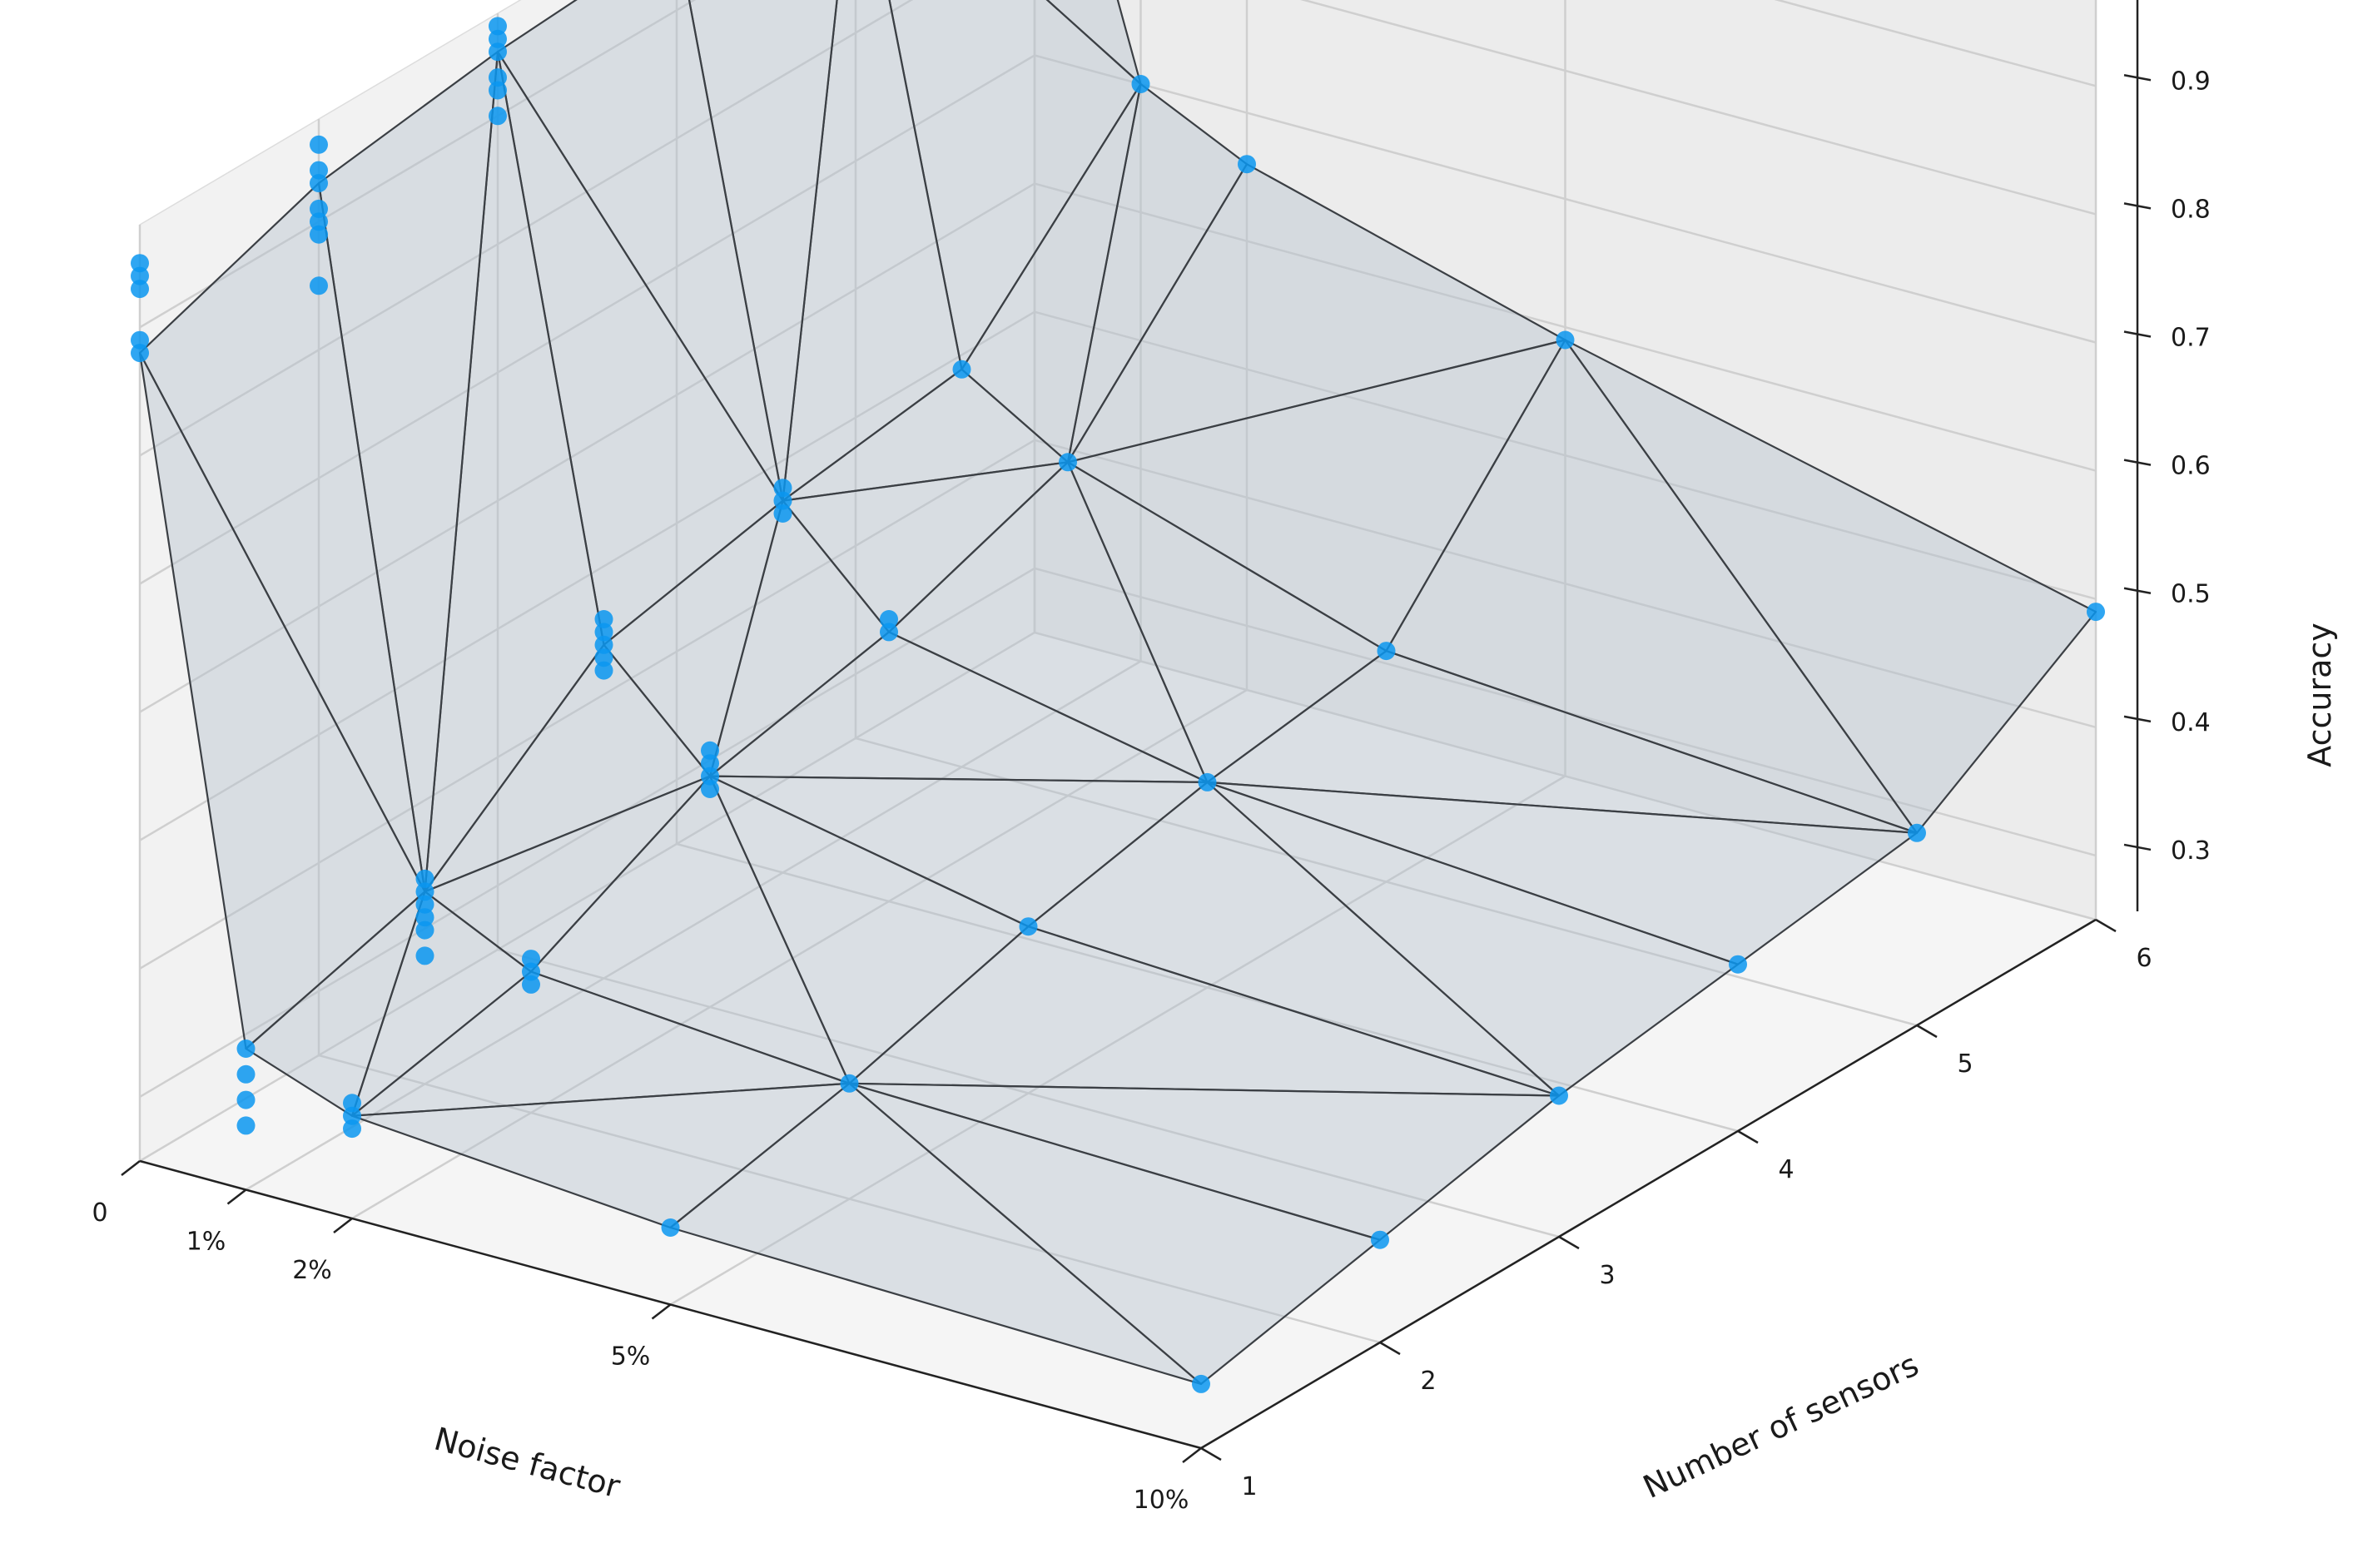 Image resolution: width=2358 pixels, height=1568 pixels. I want to click on z-axis-label: Accuracy, so click(2319, 695).